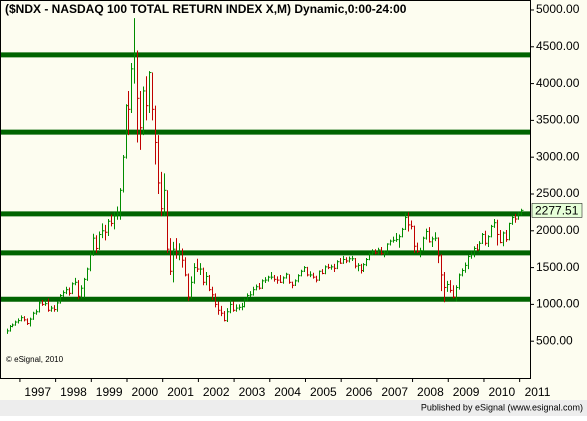 The width and height of the screenshot is (587, 421). Describe the element at coordinates (252, 392) in the screenshot. I see `x-tick-label: 2003` at that location.